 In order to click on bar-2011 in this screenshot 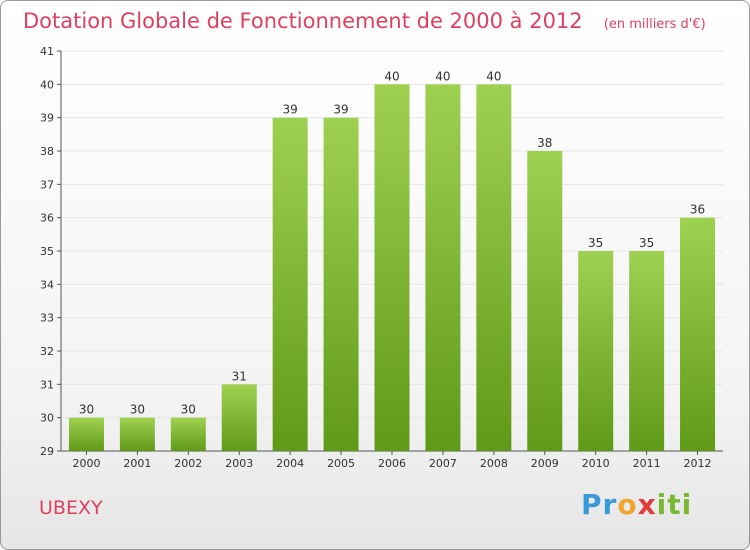, I will do `click(647, 351)`.